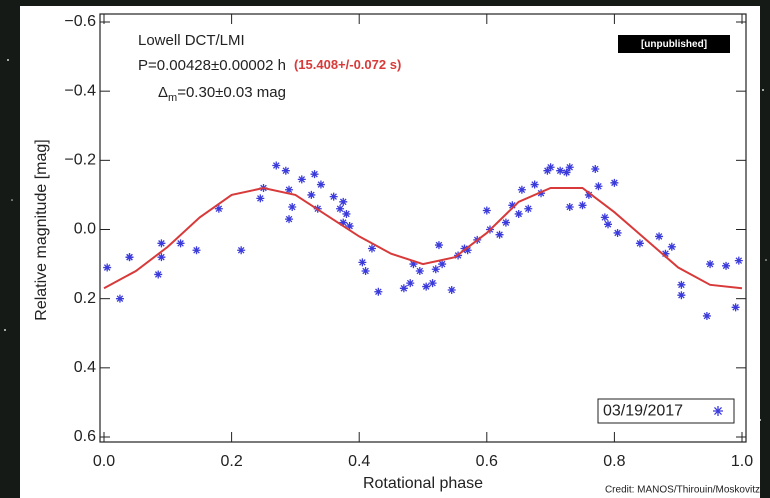 Image resolution: width=770 pixels, height=498 pixels. I want to click on x-axis-label: Rotational phase, so click(423, 483).